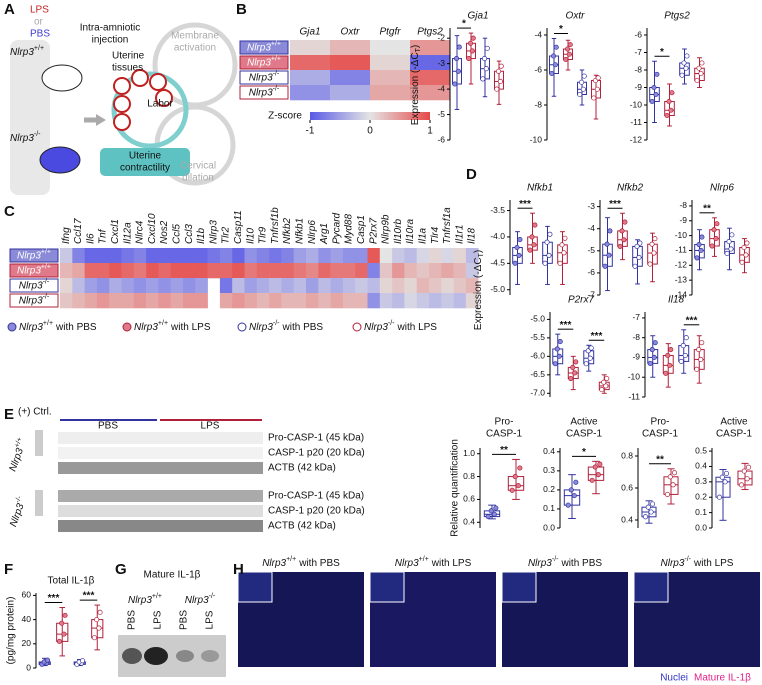 This screenshot has height=685, width=762. What do you see at coordinates (9, 9) in the screenshot?
I see `panel-letter: A` at bounding box center [9, 9].